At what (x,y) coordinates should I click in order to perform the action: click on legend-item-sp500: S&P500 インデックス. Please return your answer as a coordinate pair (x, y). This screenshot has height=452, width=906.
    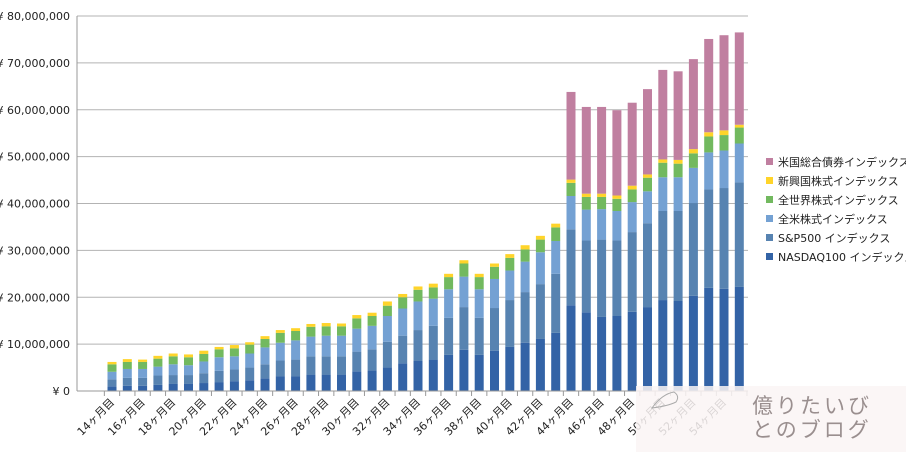
    Looking at the image, I should click on (836, 237).